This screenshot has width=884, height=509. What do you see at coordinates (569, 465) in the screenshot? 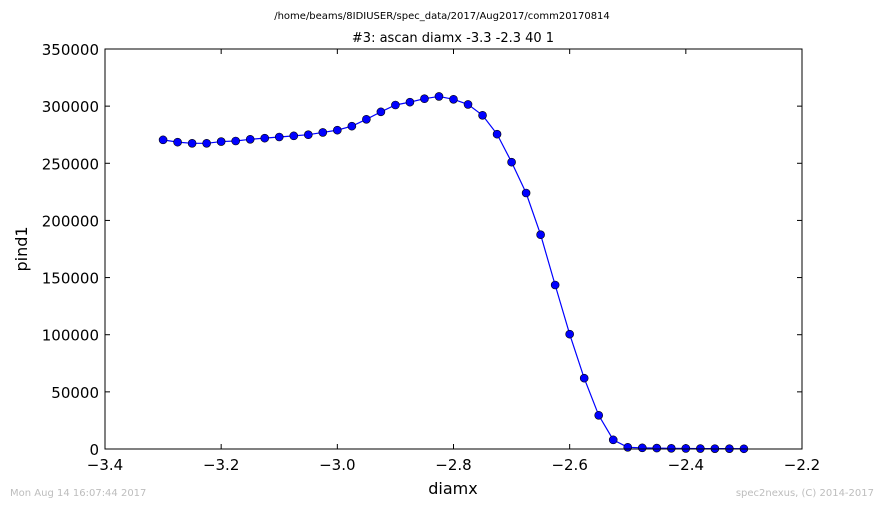
I see `x-tick-label: −2.6` at bounding box center [569, 465].